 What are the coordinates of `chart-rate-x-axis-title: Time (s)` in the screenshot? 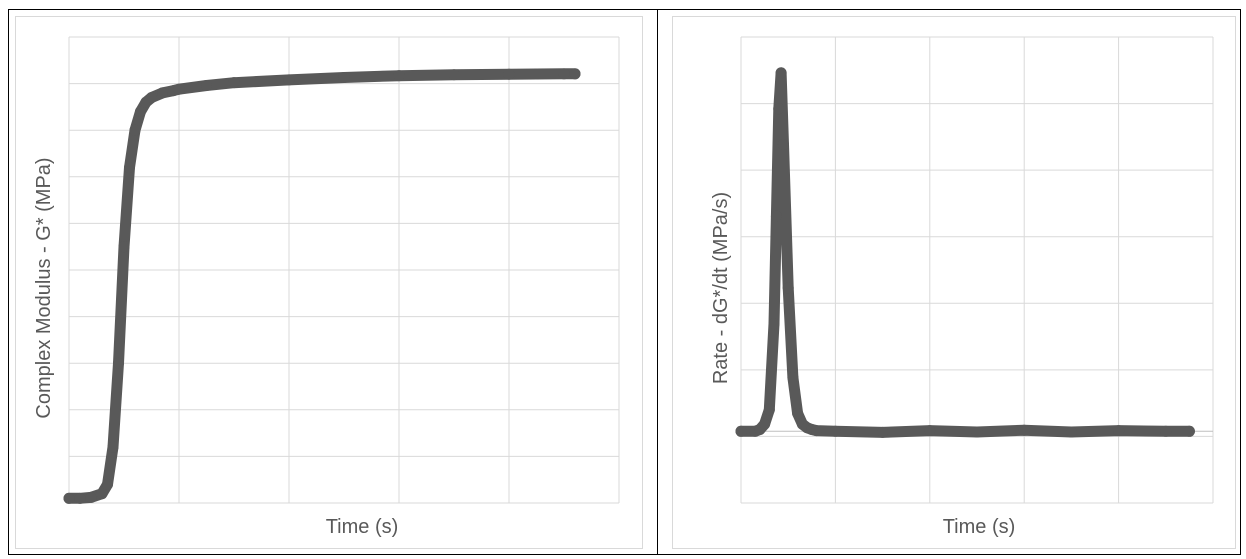 It's located at (979, 527).